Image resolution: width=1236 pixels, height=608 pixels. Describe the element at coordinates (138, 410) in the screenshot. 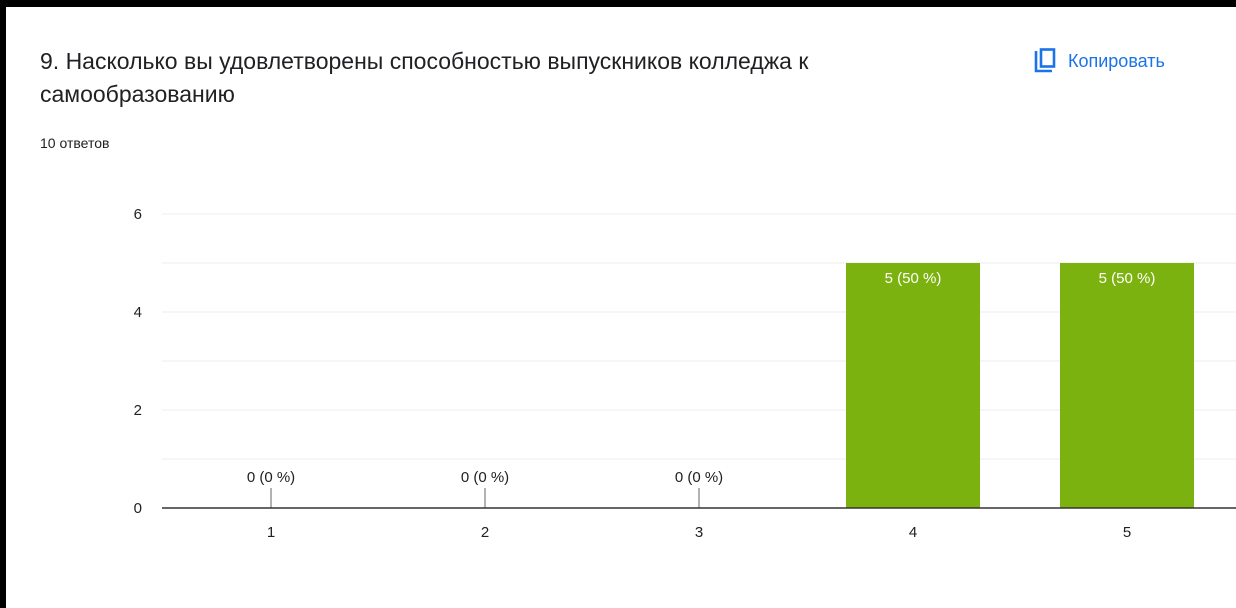

I see `y-tick-label: 2` at that location.